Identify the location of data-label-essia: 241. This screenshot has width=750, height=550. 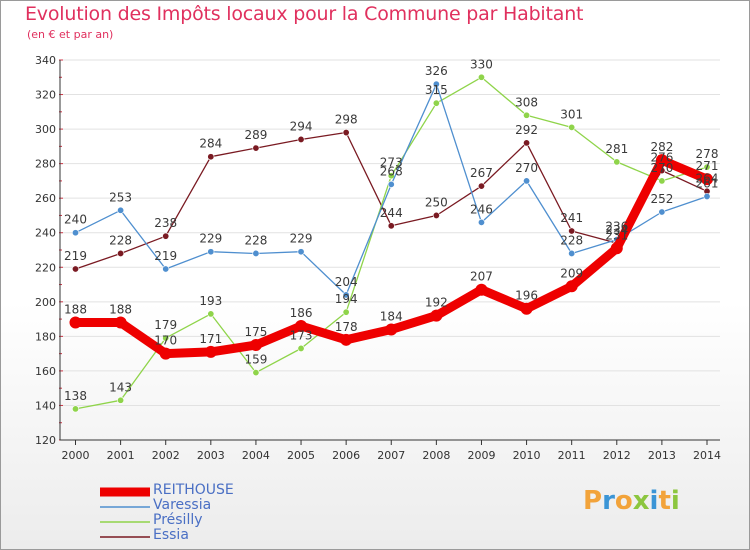
(571, 218).